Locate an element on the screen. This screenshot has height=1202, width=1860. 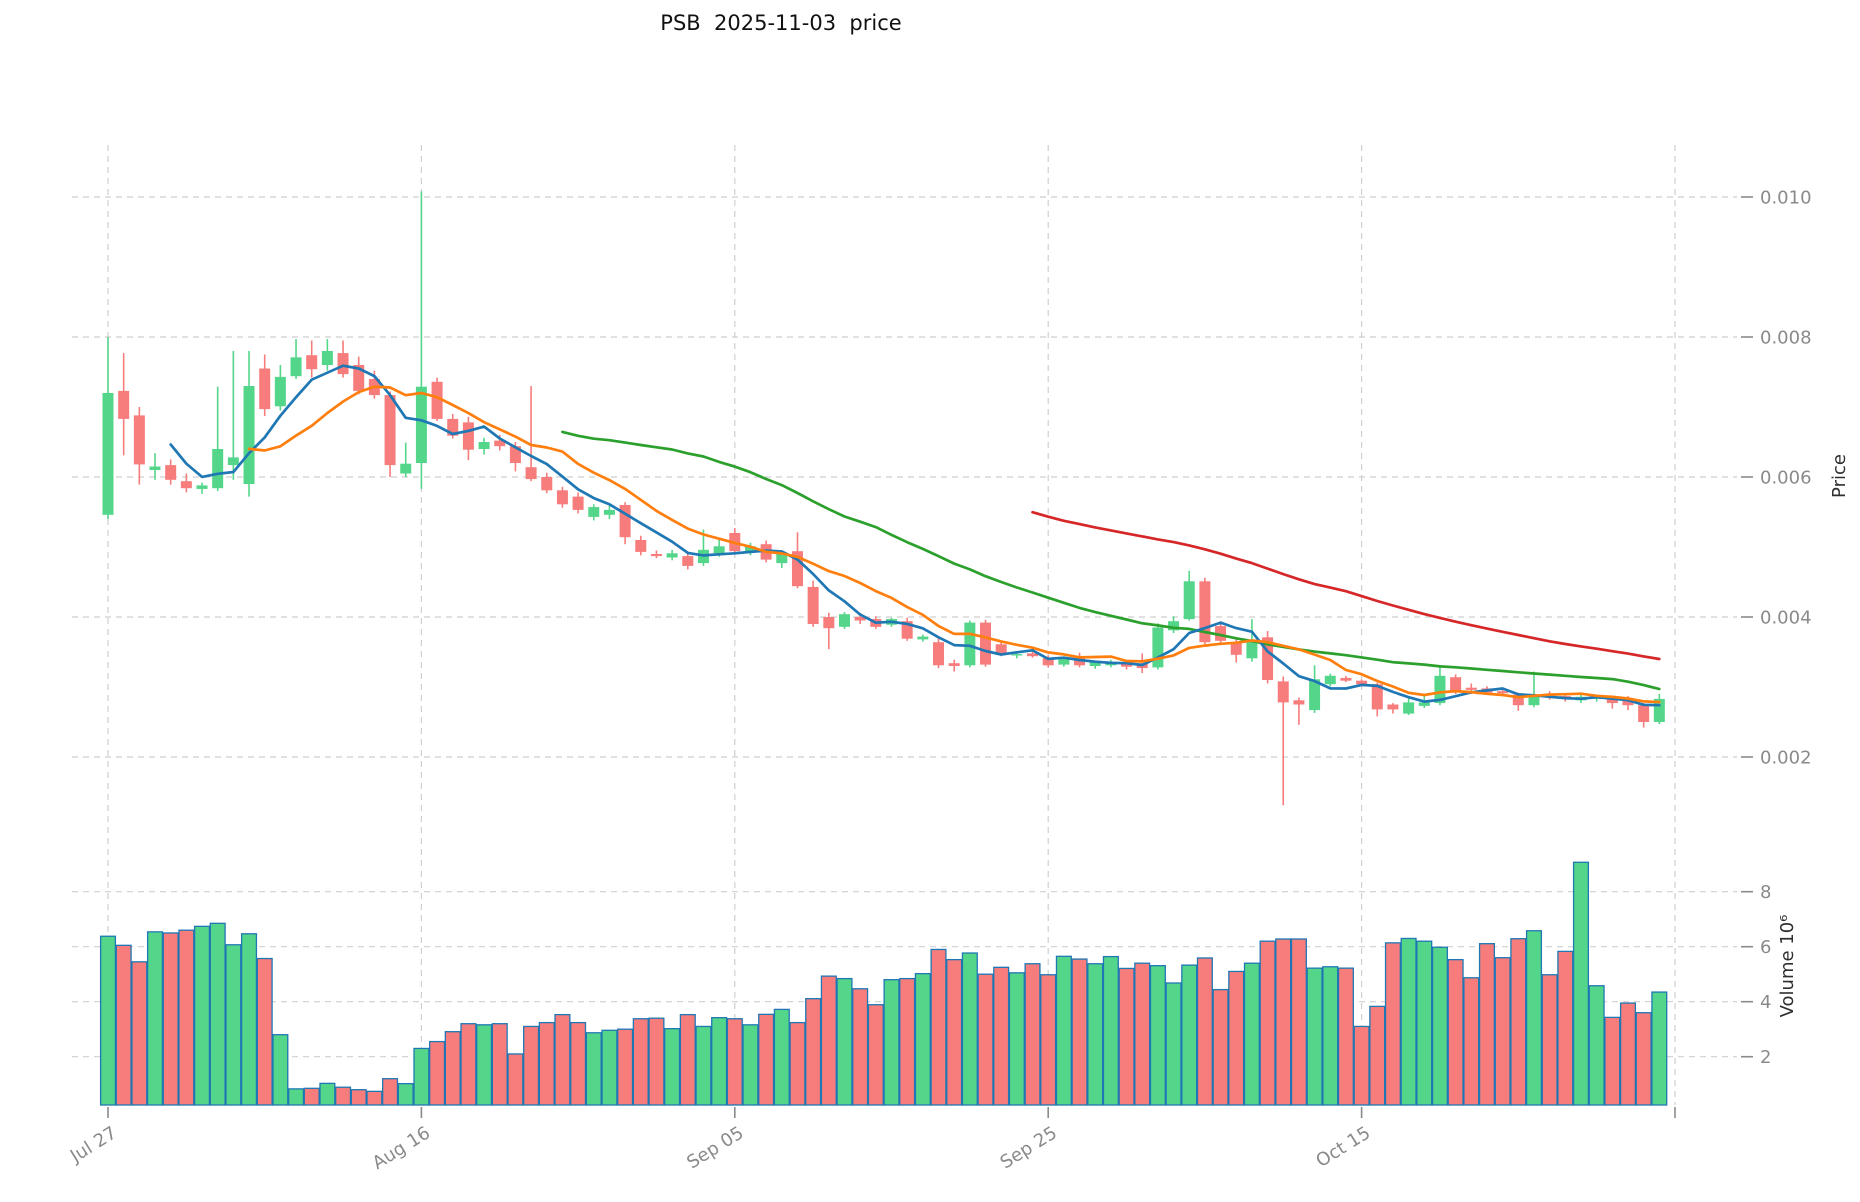
price-tick-label: 0.010 is located at coordinates (1786, 198).